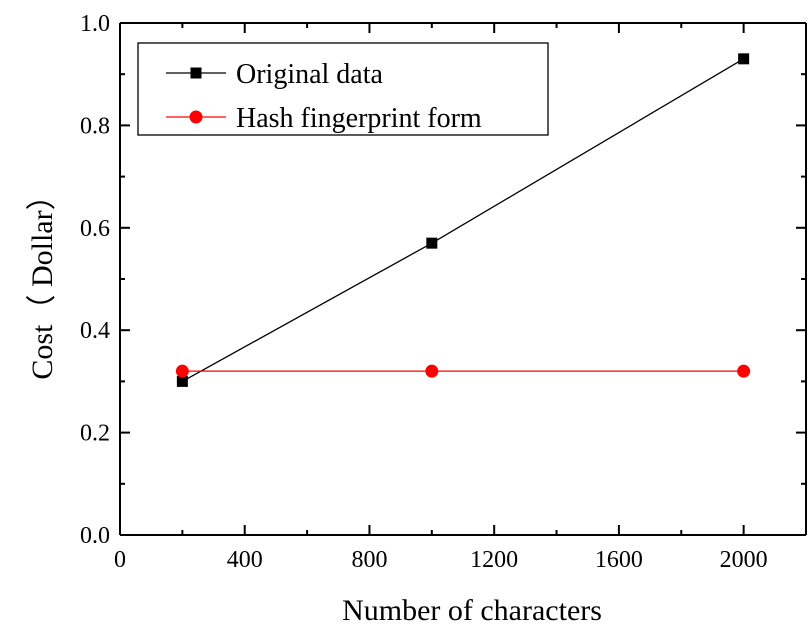  What do you see at coordinates (120, 560) in the screenshot?
I see `x-tick-label: 0` at bounding box center [120, 560].